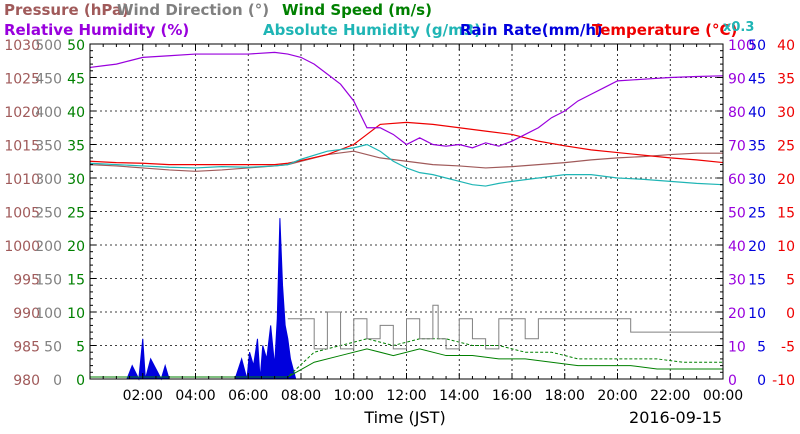 This screenshot has height=434, width=800. What do you see at coordinates (143, 396) in the screenshot?
I see `x-tick-label: 02:00` at bounding box center [143, 396].